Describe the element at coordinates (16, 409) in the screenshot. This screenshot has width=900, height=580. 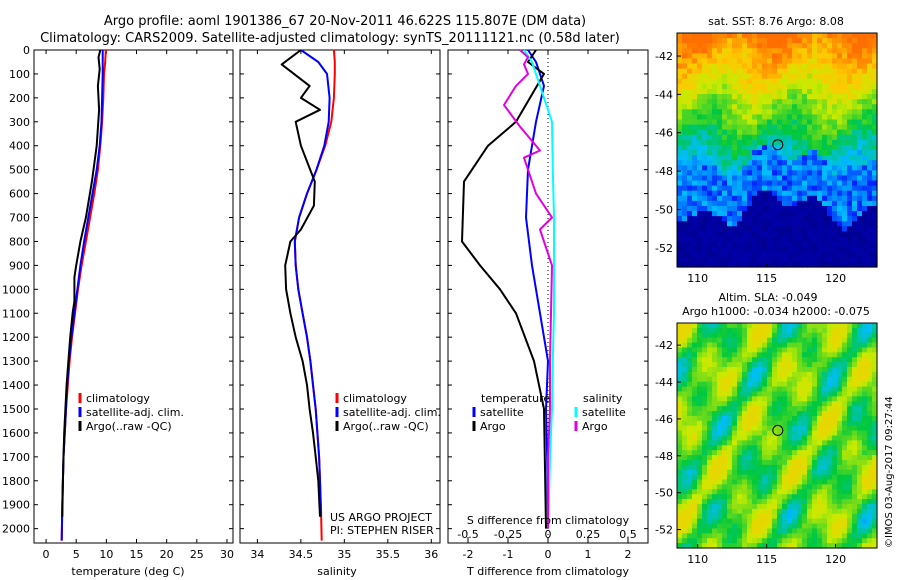
I see `depth-tick-label: 1500` at that location.